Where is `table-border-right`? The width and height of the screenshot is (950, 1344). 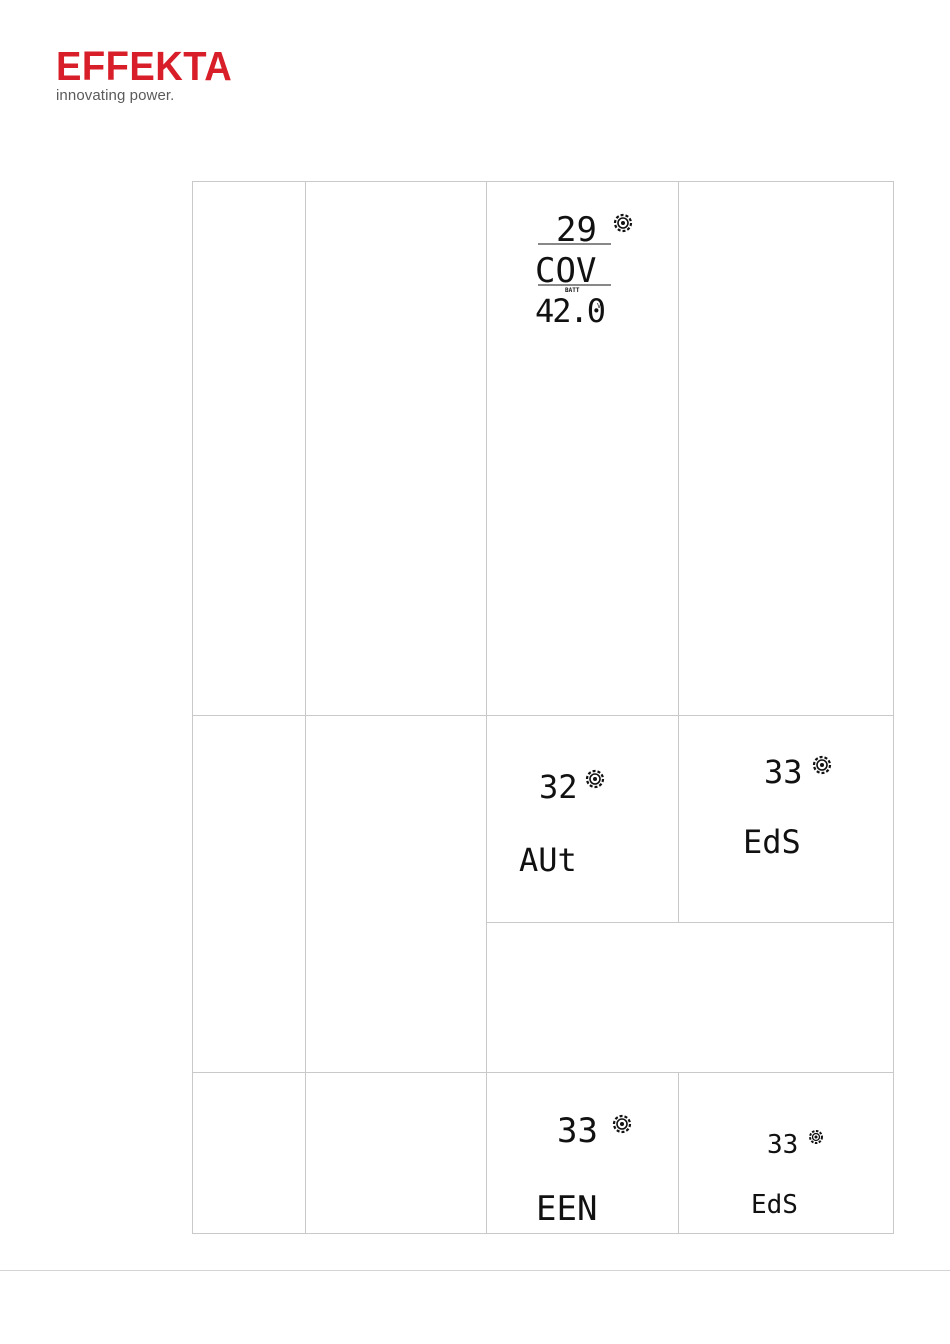 table-border-right is located at coordinates (893, 707).